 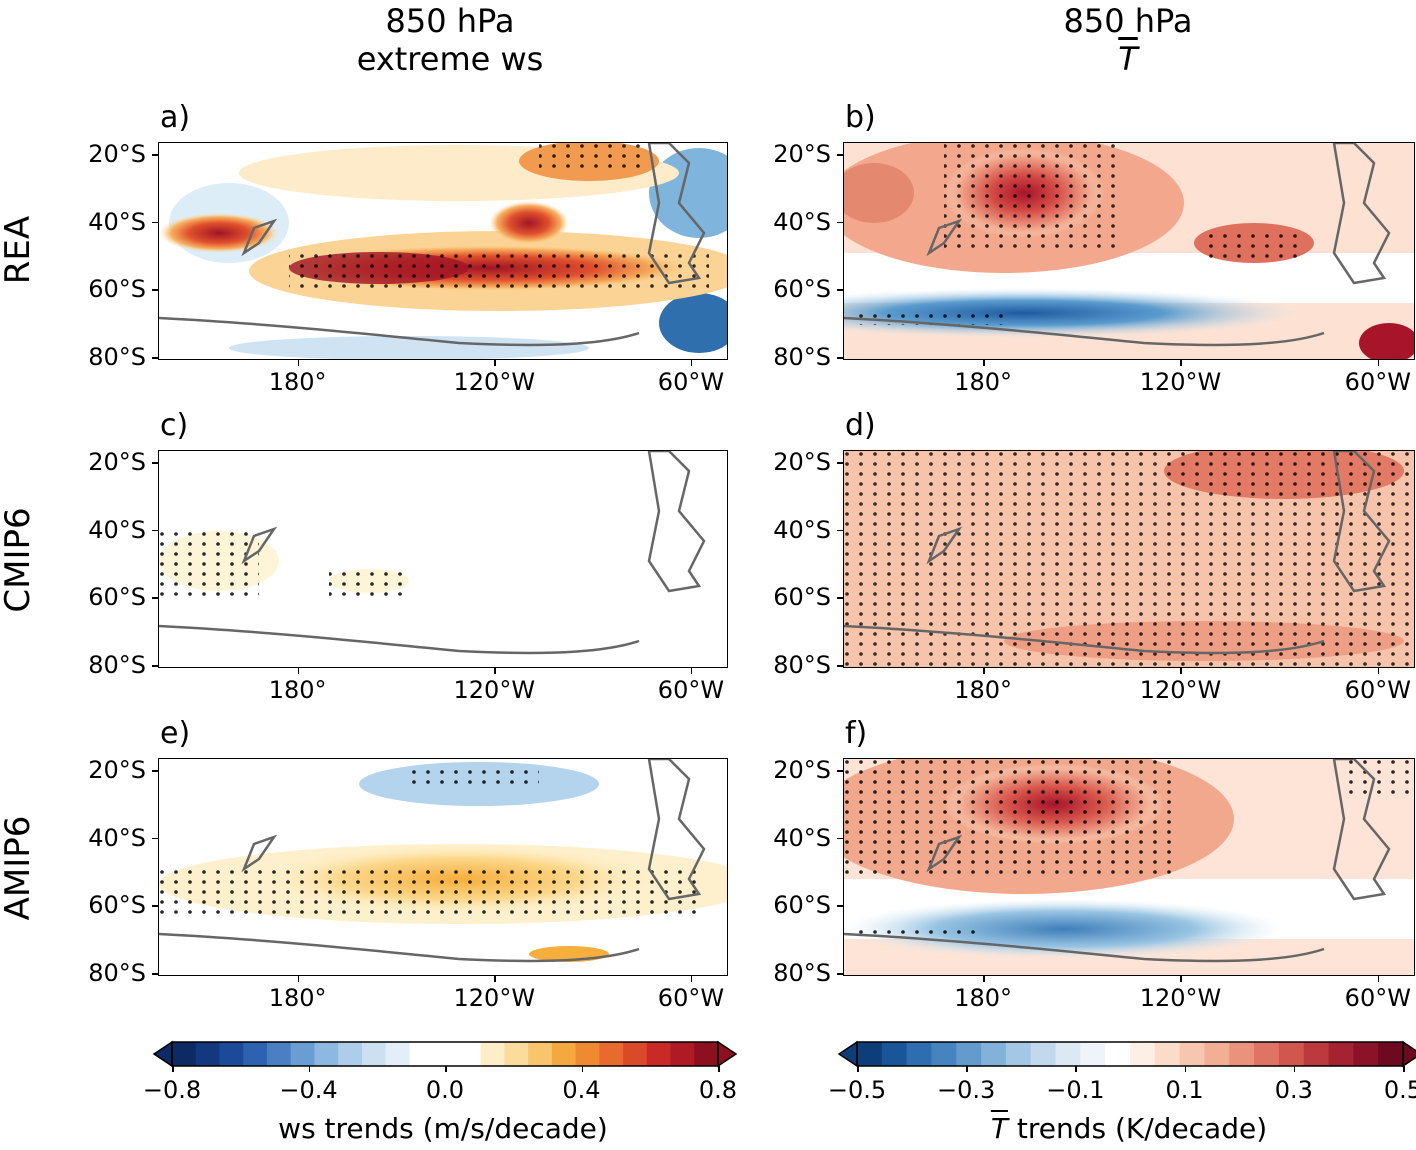 I want to click on colorbar-tick-label: −0.5, so click(x=857, y=1090).